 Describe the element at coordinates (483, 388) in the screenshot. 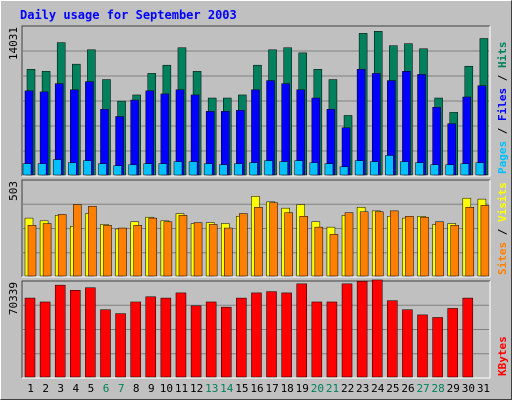

I see `x-tick-label: 31` at that location.